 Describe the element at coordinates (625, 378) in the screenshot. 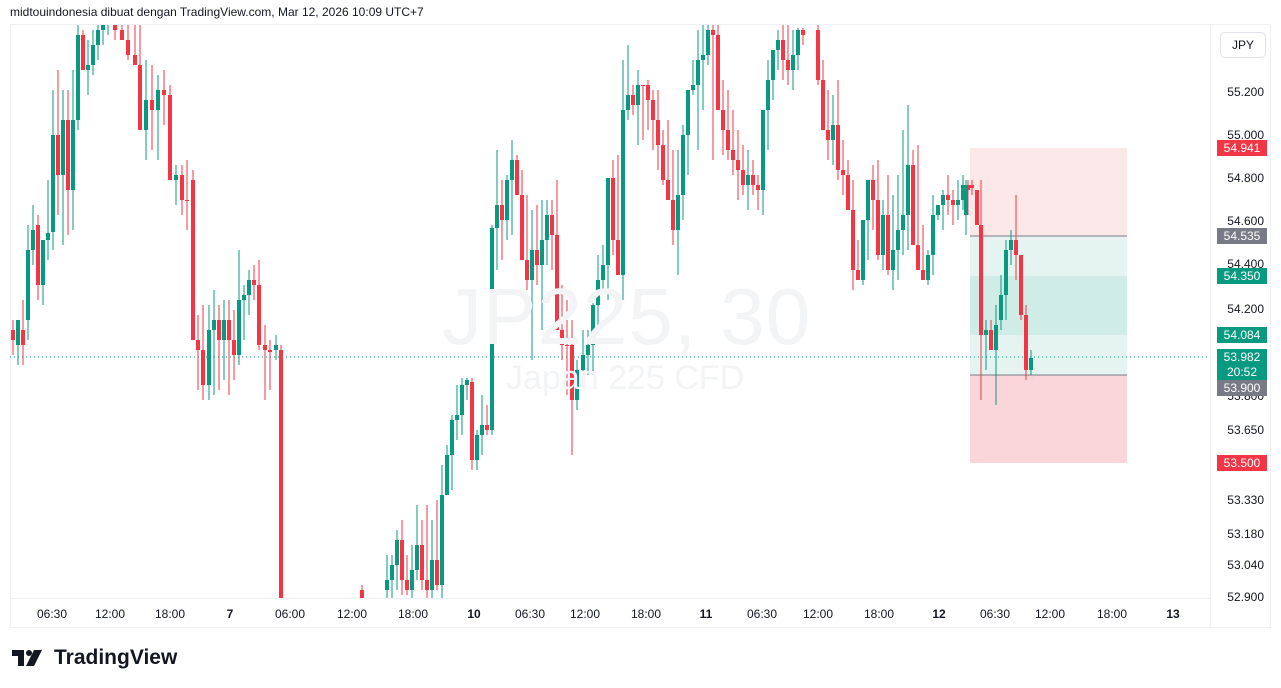

I see `description-watermark: Japan 225 CFD` at that location.